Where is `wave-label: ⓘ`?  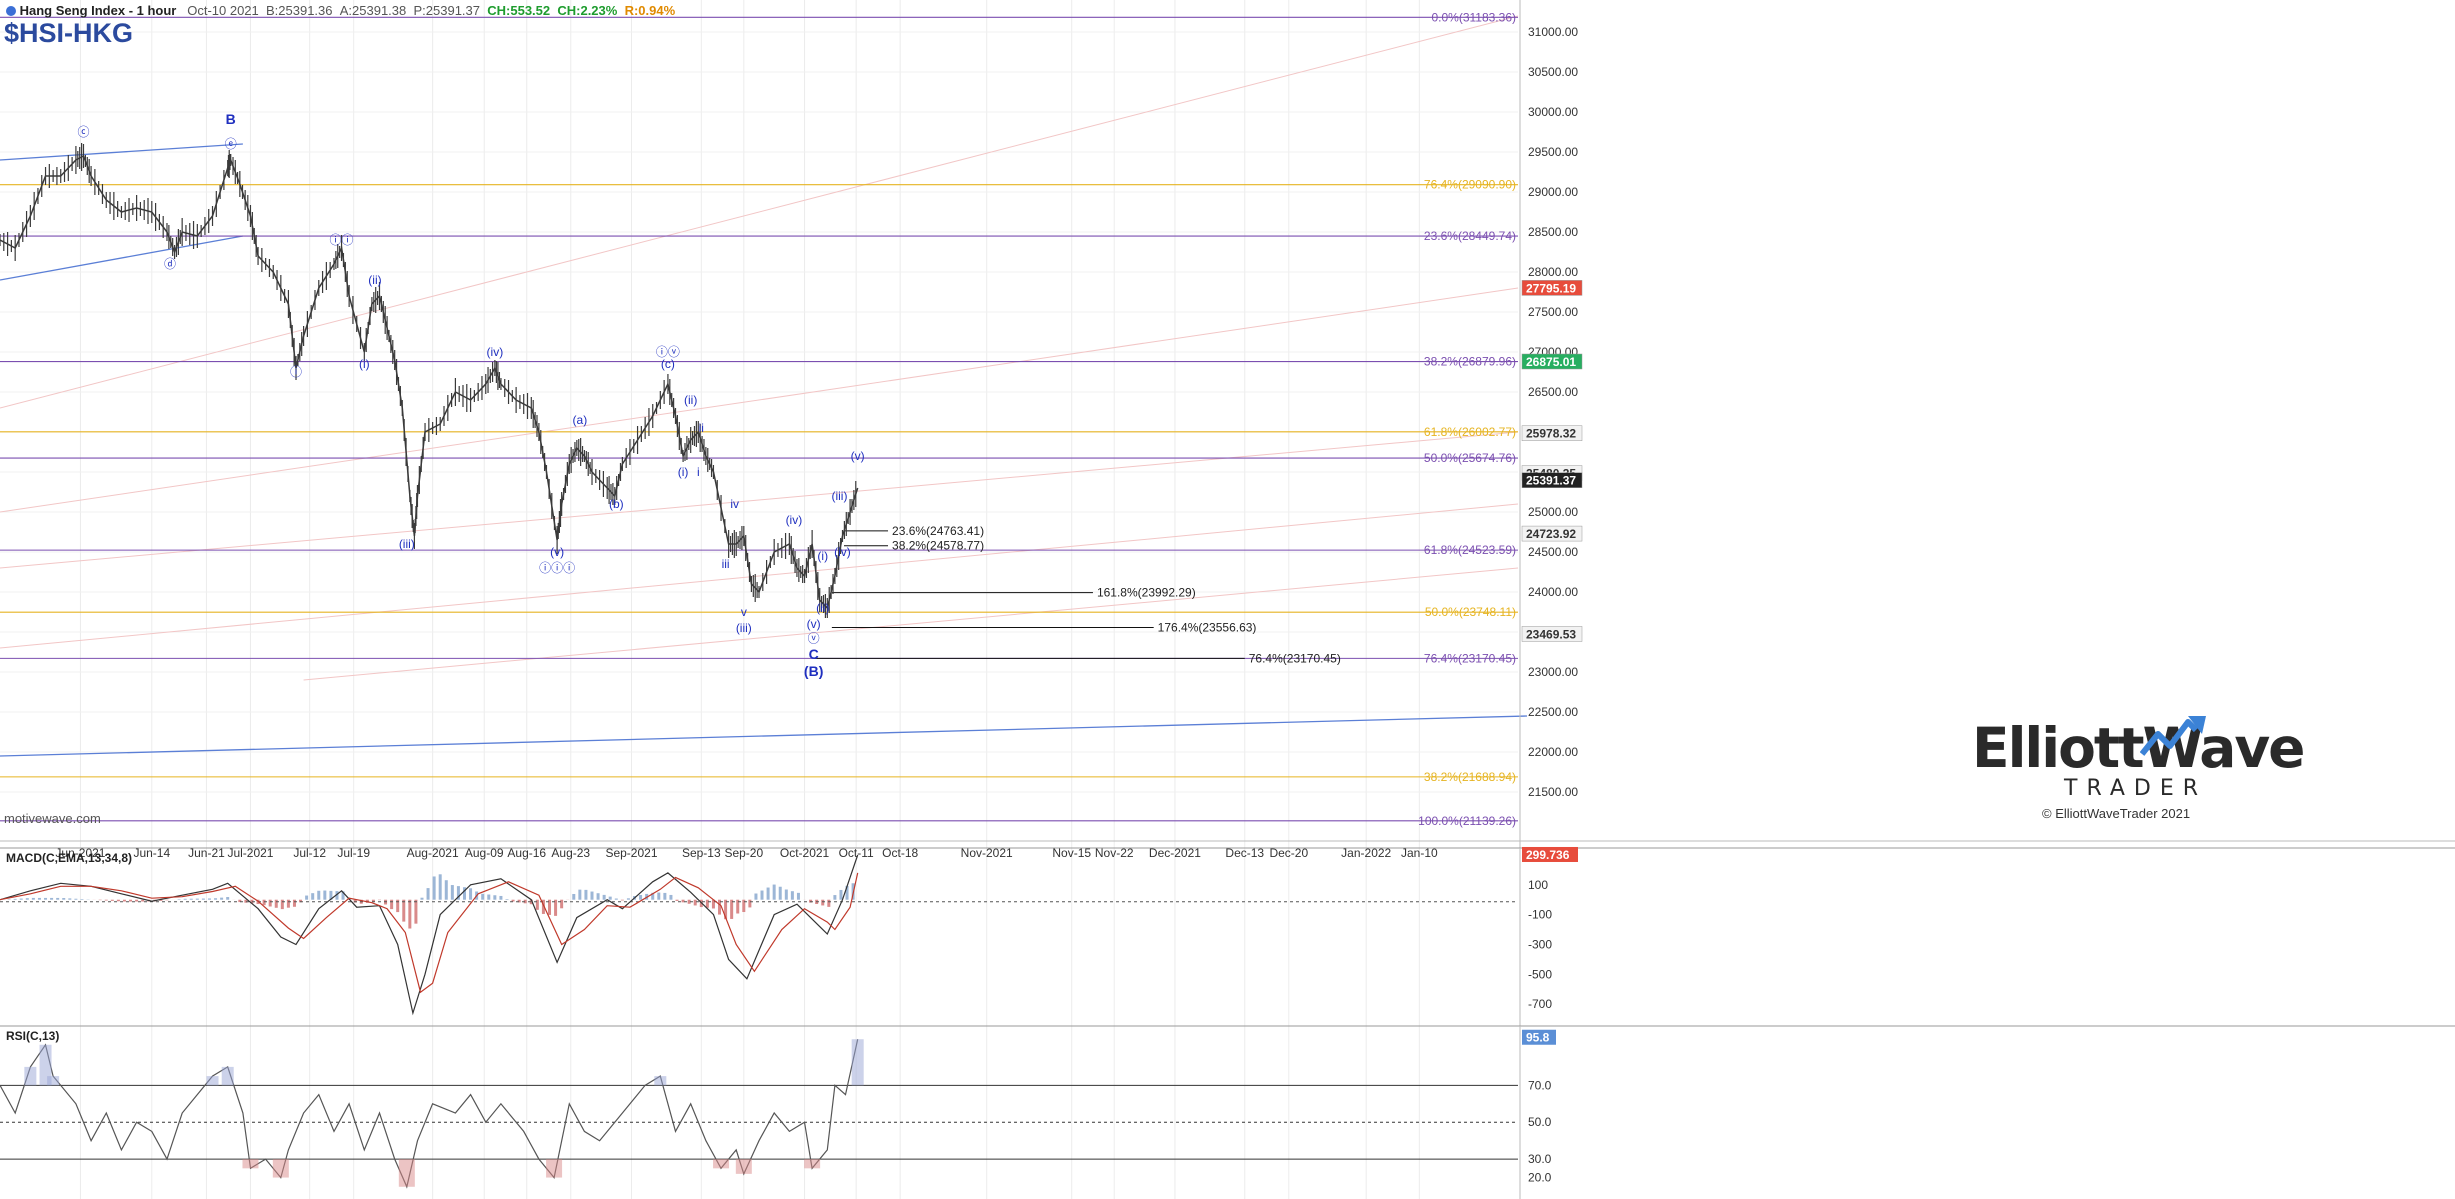 wave-label: ⓘ is located at coordinates (296, 372).